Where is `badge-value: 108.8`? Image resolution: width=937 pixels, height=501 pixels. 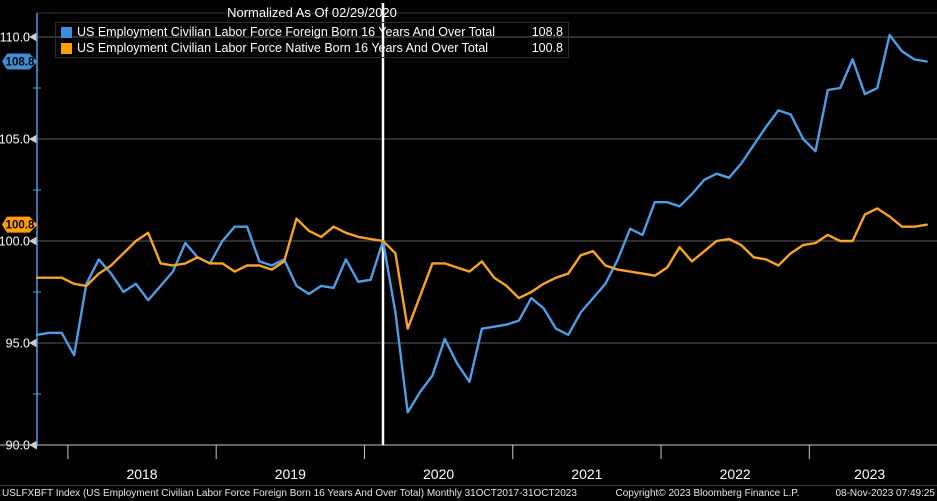
badge-value: 108.8 is located at coordinates (20, 62).